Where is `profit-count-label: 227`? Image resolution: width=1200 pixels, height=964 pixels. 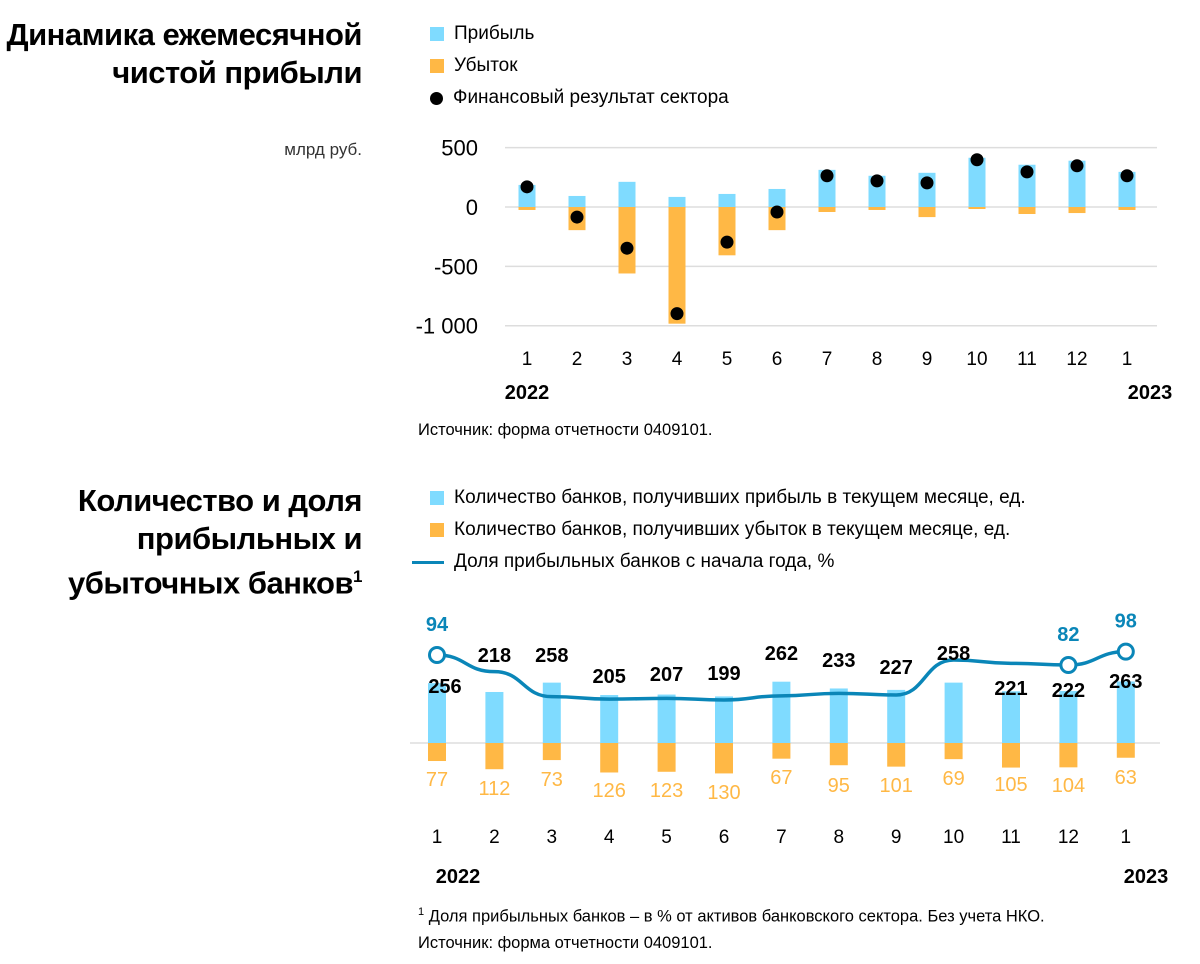 profit-count-label: 227 is located at coordinates (896, 668).